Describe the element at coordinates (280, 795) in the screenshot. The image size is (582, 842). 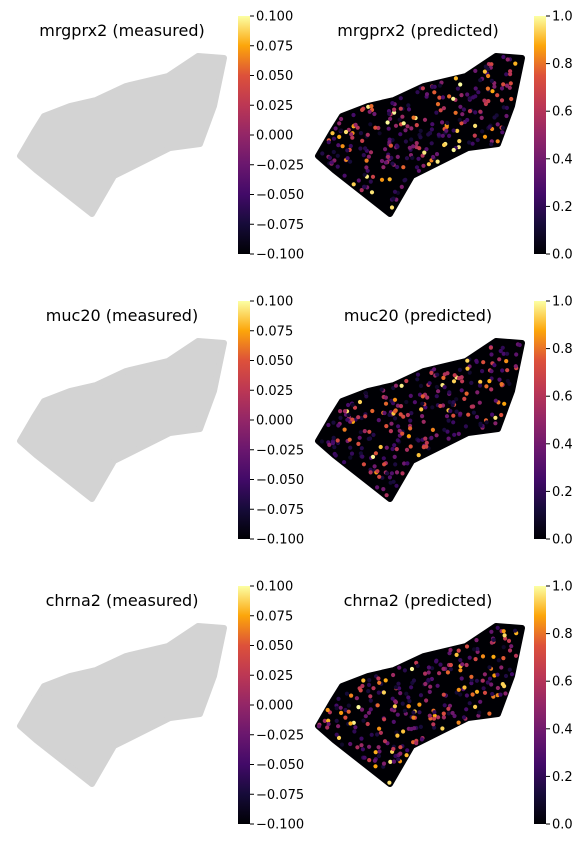
I see `colorbar-tick-label: −0.075` at that location.